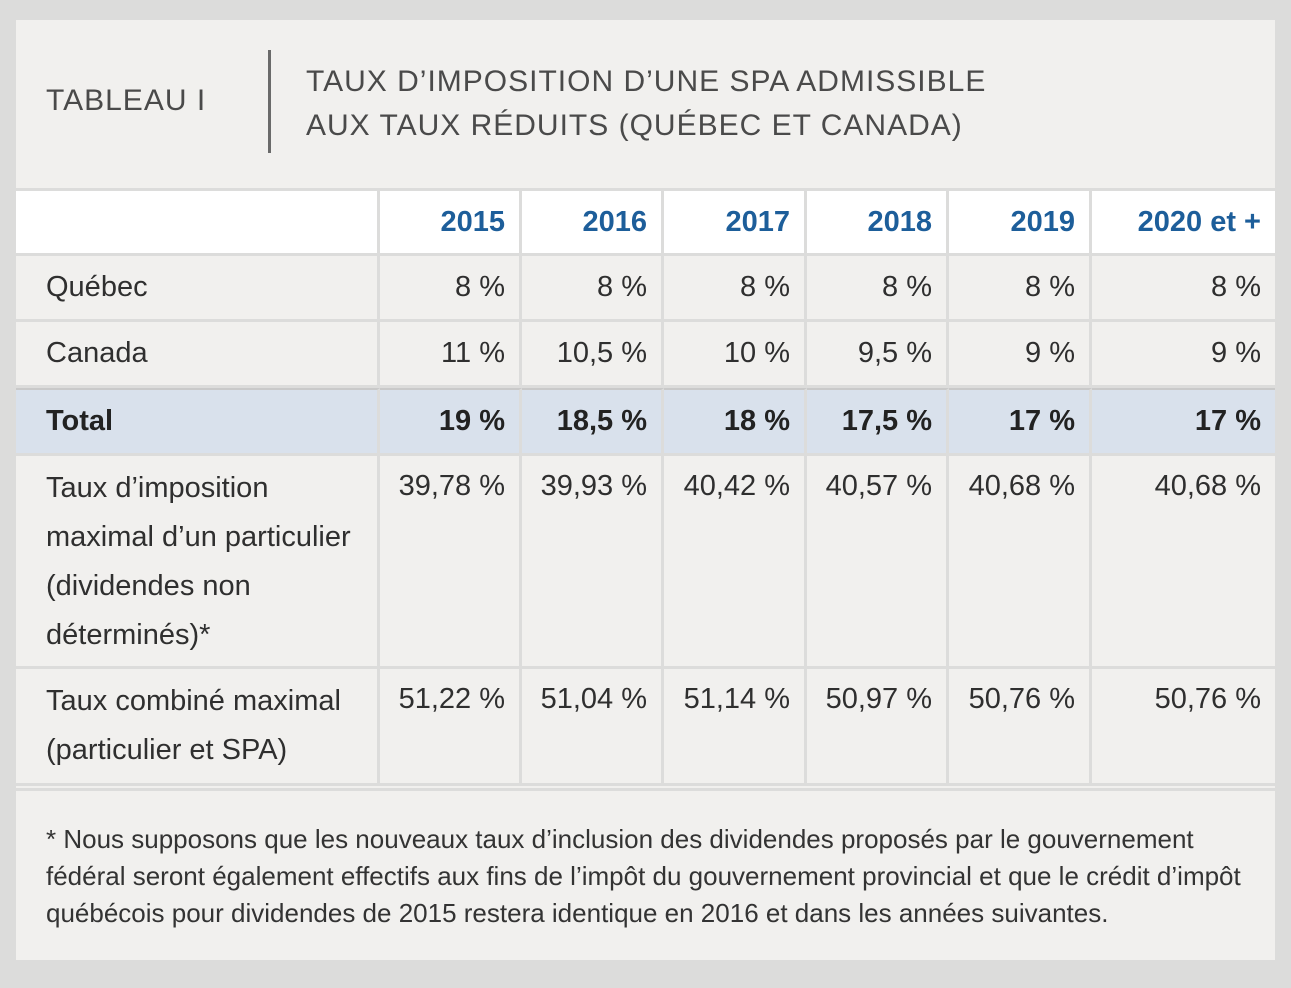  Describe the element at coordinates (269, 101) in the screenshot. I see `header-divider` at that location.